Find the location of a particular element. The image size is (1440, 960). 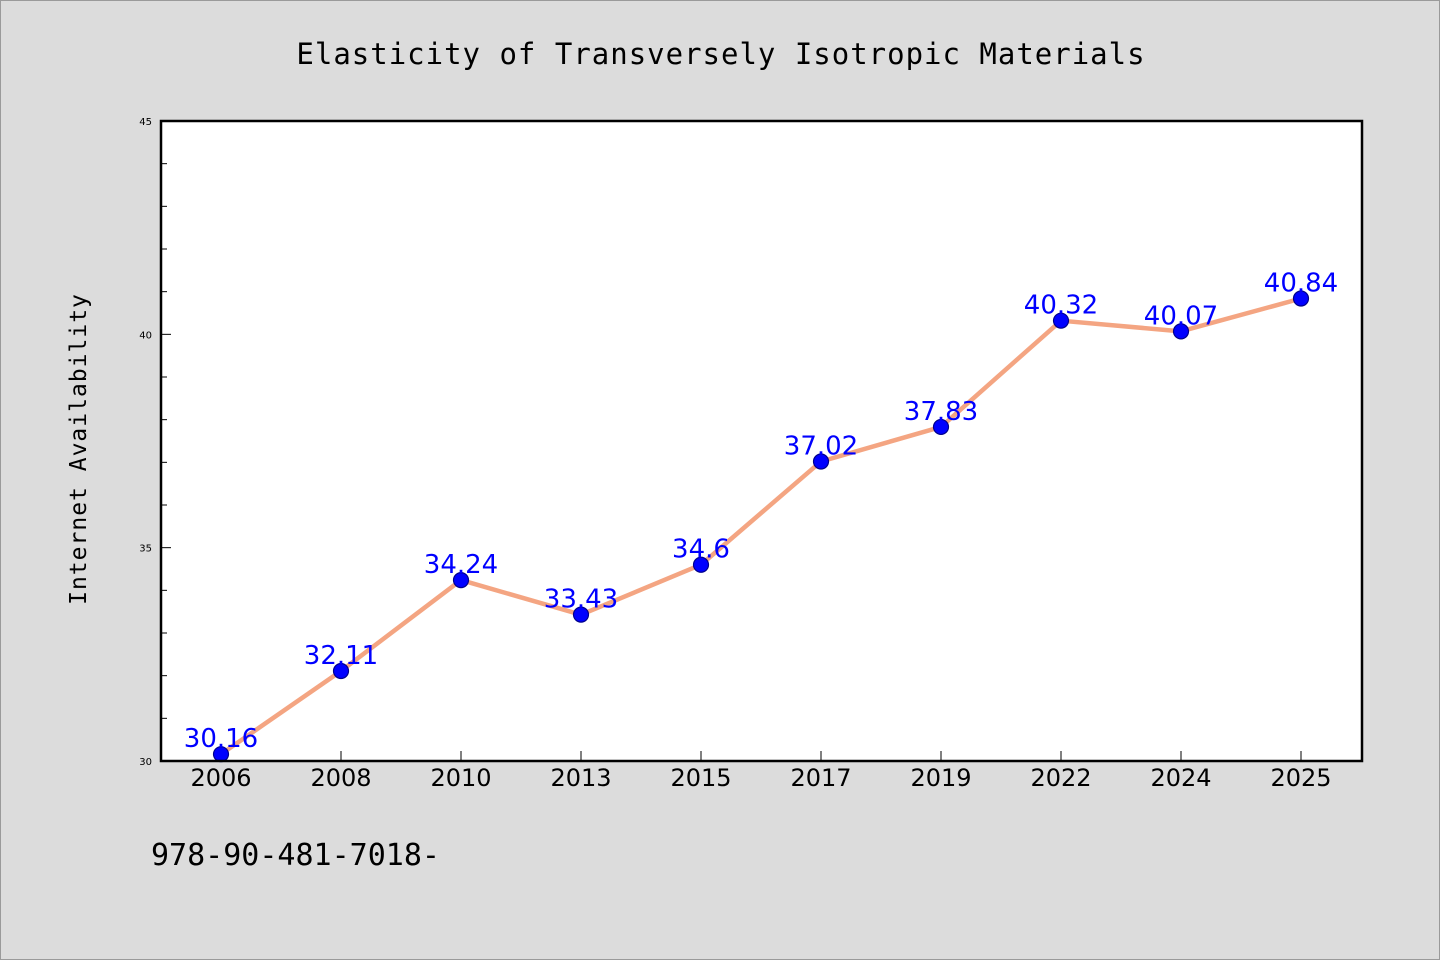

x-tick-label: 2025 is located at coordinates (1300, 778).